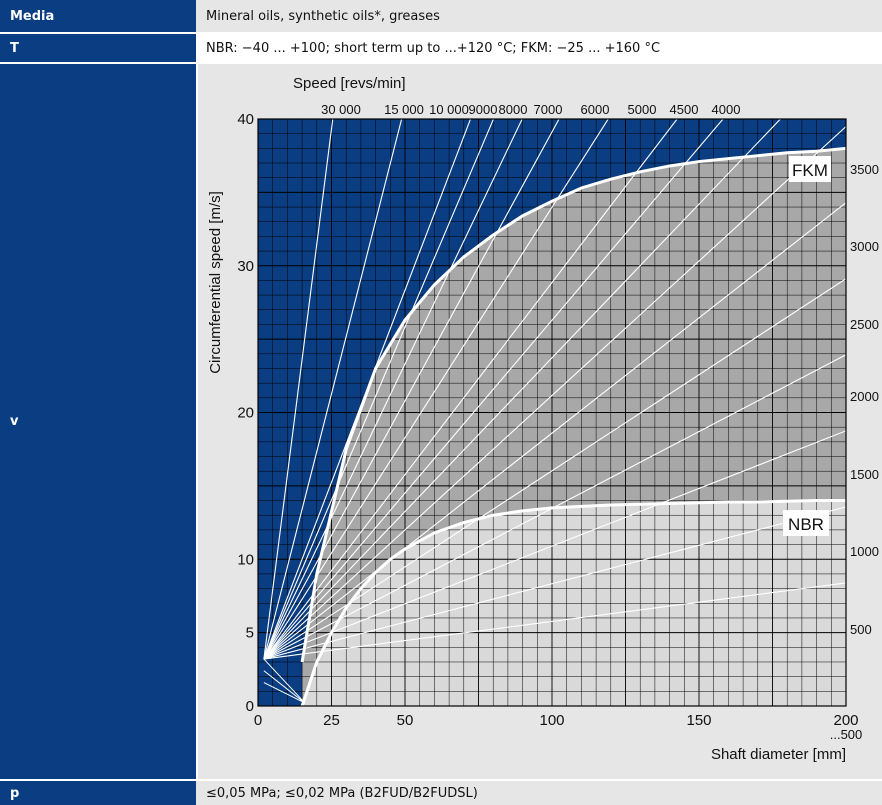  What do you see at coordinates (245, 119) in the screenshot?
I see `y-tick-label: 40` at bounding box center [245, 119].